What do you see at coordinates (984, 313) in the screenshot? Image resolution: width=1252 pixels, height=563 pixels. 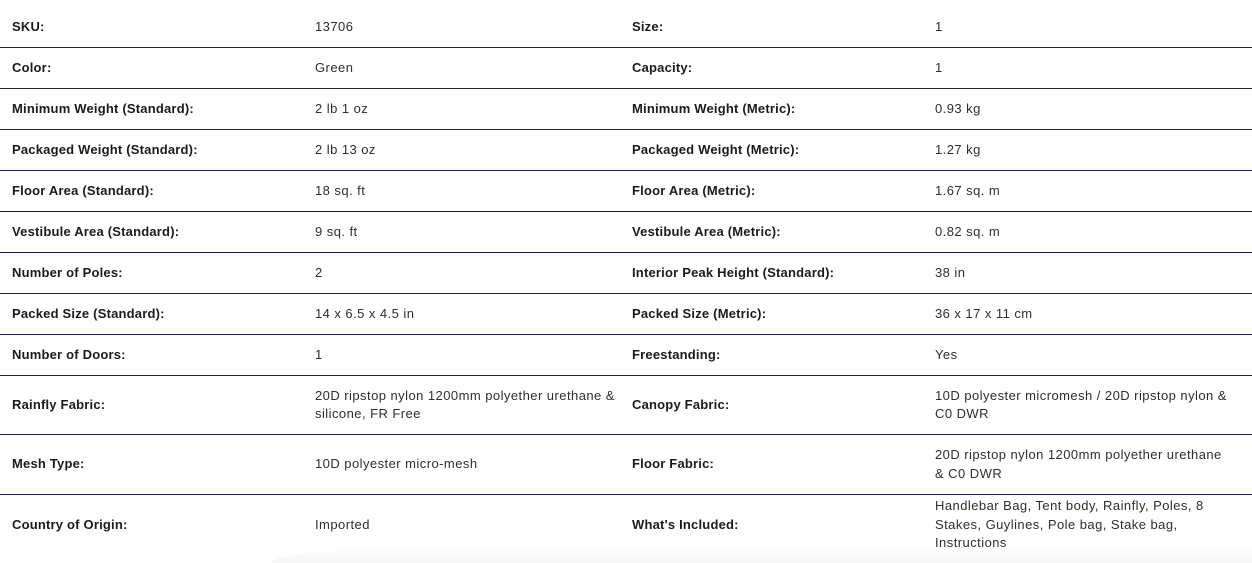 I see `spec-value: 36 x 17 x 11 cm` at bounding box center [984, 313].